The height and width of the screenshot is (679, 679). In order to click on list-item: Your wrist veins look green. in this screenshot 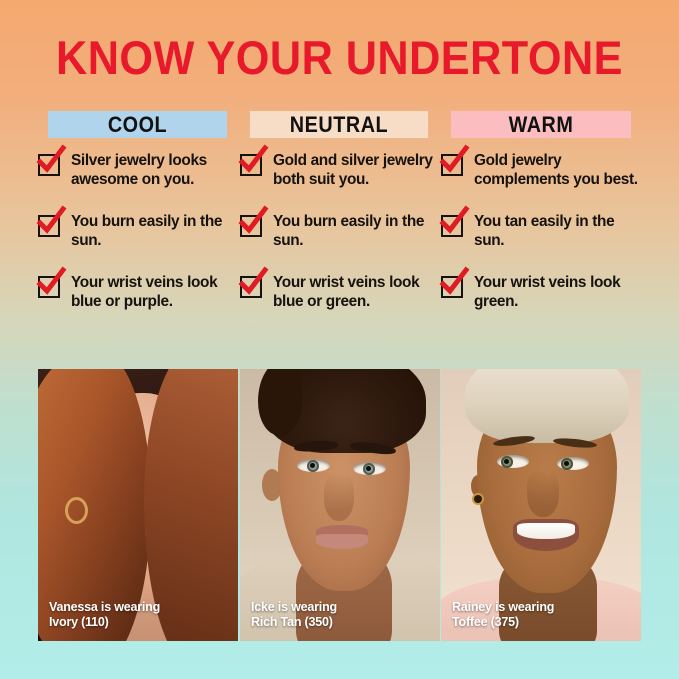, I will do `click(540, 288)`.